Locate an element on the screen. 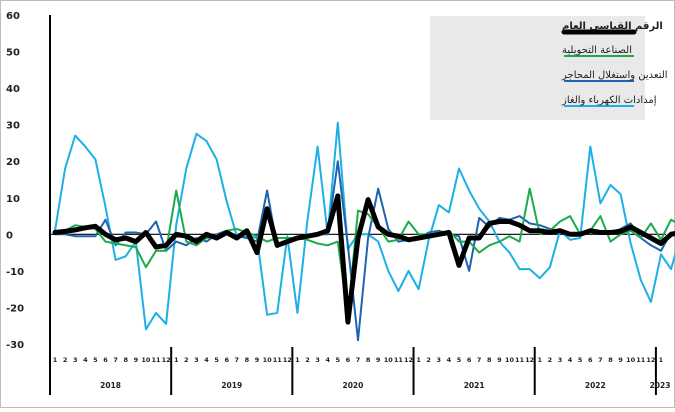 The height and width of the screenshot is (412, 675). legend-label-mining: التعدين واستغلال المحاجر is located at coordinates (614, 75).